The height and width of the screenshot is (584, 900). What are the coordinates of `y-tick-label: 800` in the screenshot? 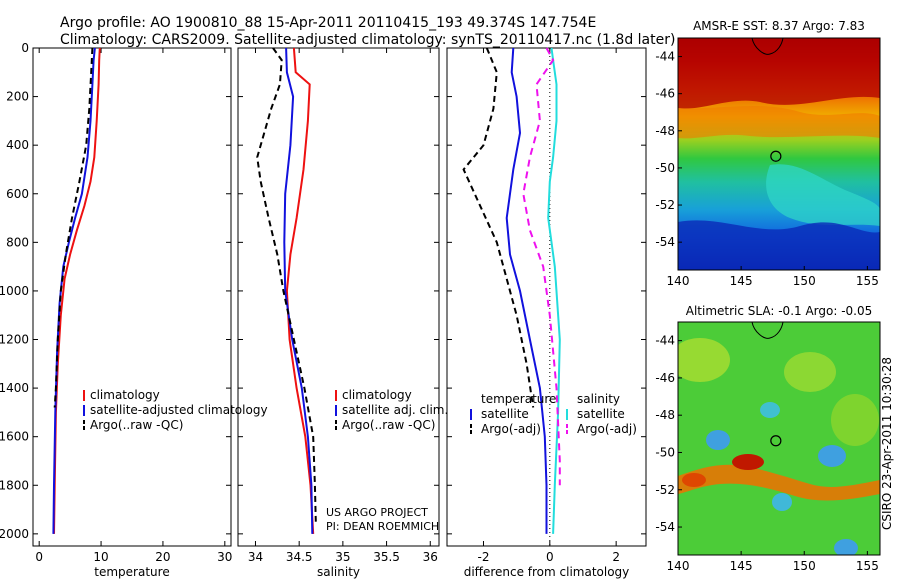 It's located at (17, 242).